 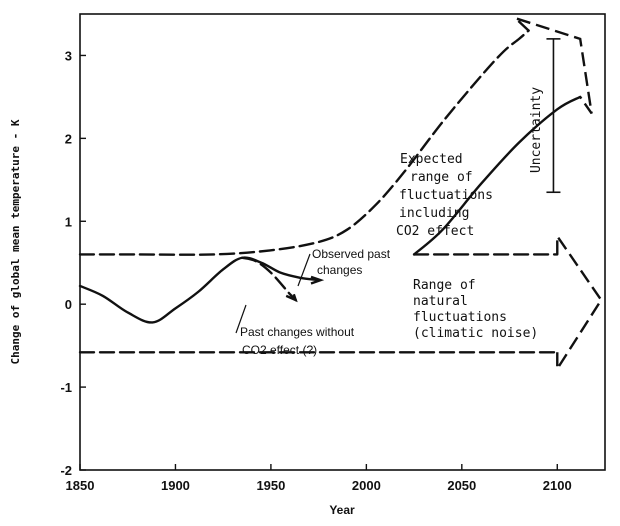 I want to click on natural-arrowhead, so click(x=579, y=302).